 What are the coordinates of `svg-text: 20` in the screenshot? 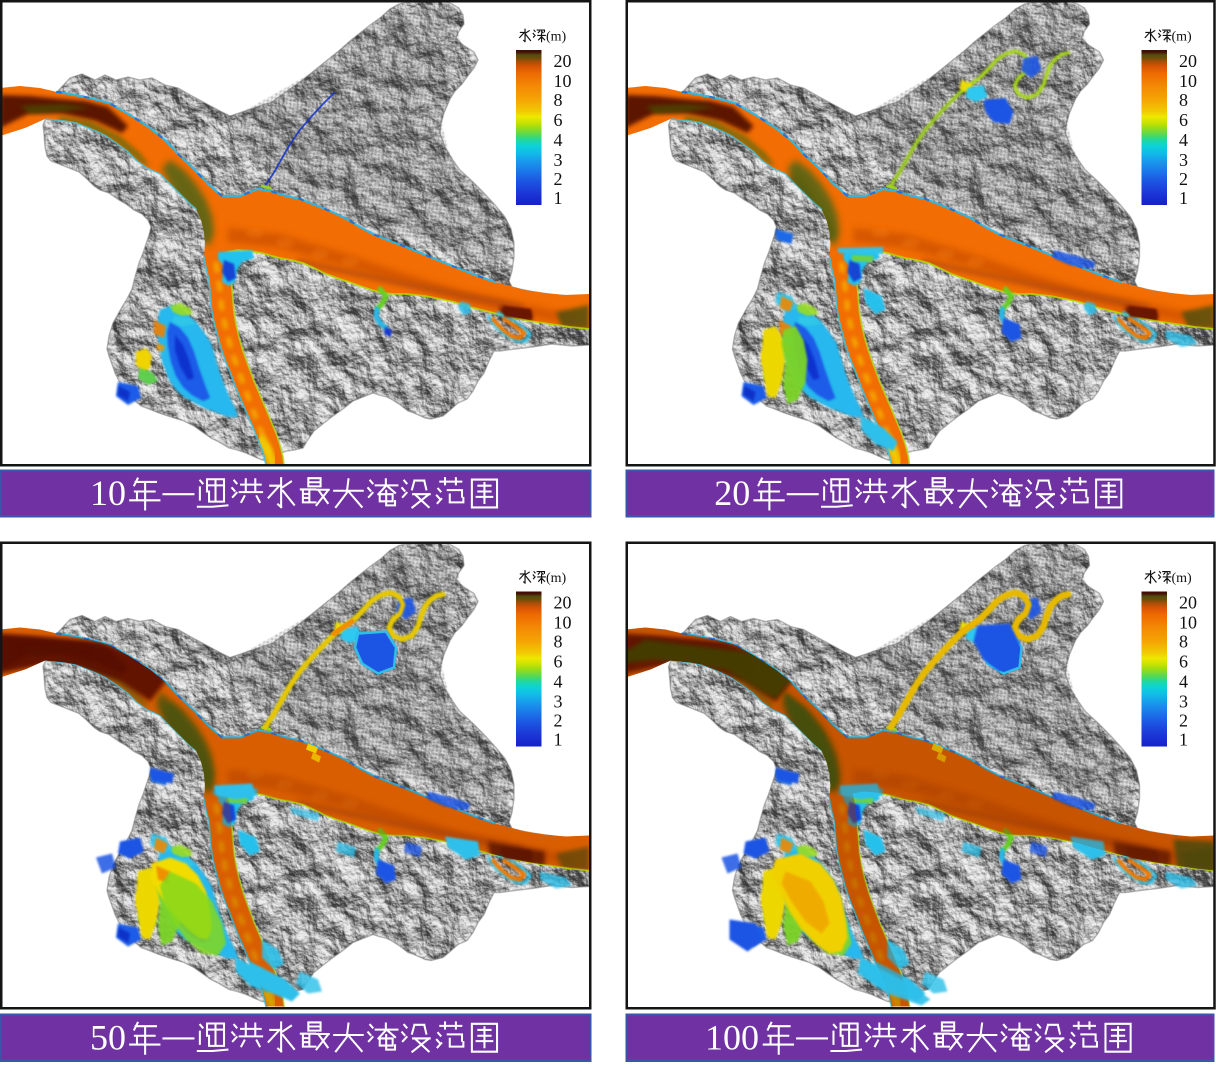 It's located at (732, 493).